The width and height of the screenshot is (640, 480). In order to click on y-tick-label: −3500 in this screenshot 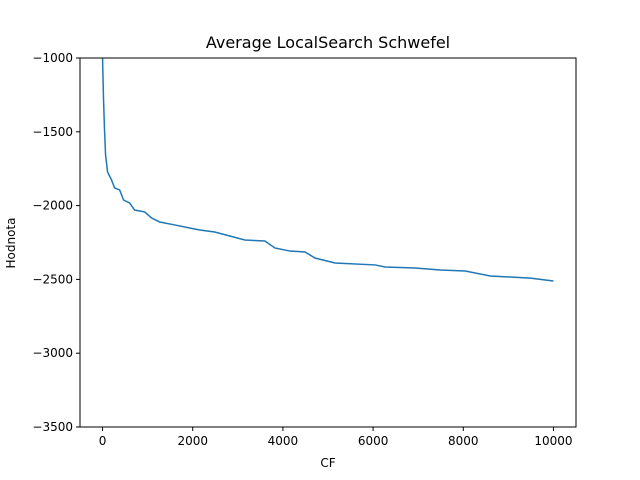, I will do `click(52, 427)`.